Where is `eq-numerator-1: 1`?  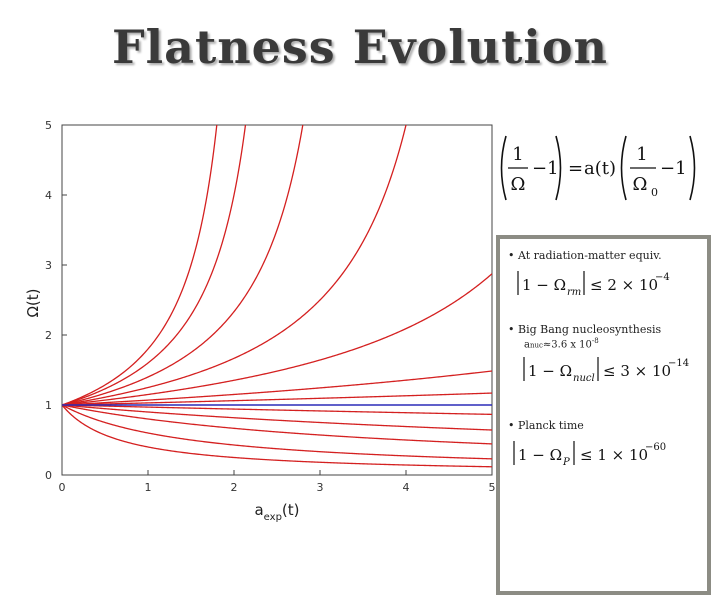 eq-numerator-1: 1 is located at coordinates (517, 154).